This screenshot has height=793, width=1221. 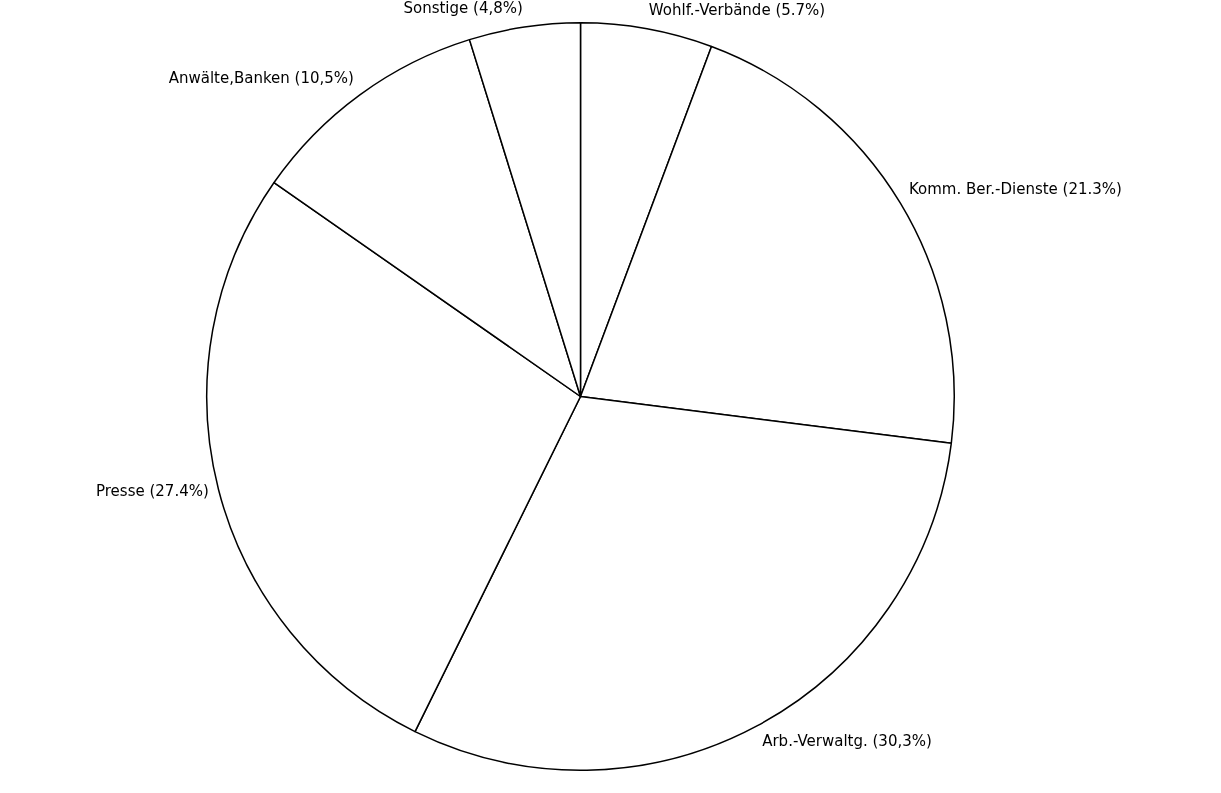 What do you see at coordinates (463, 9) in the screenshot?
I see `slice-label: Sonstige (4,8%)` at bounding box center [463, 9].